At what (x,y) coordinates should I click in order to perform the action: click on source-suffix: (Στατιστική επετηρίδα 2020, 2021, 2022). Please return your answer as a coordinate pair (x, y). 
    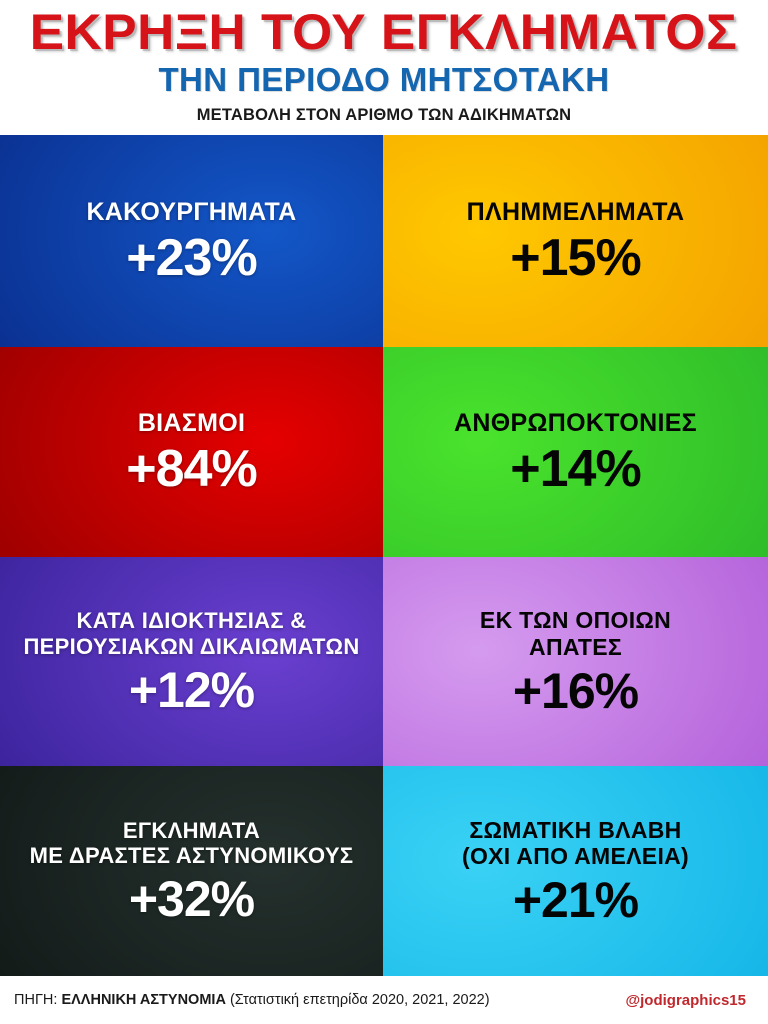
    Looking at the image, I should click on (357, 1000).